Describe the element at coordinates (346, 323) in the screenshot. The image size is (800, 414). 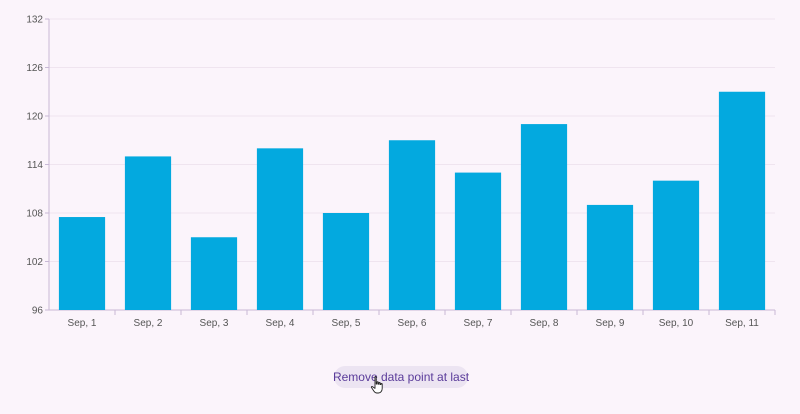
I see `x-tick-label: Sep, 5` at that location.